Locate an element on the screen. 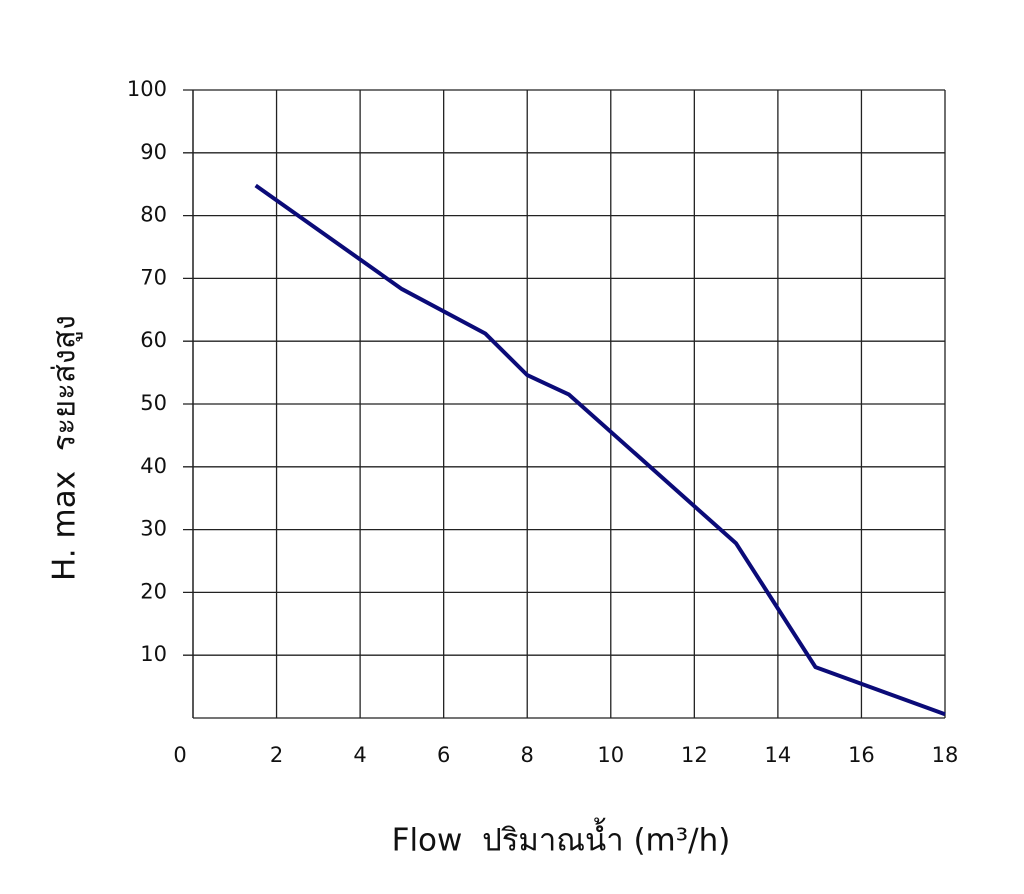  x-tick-label: 16 is located at coordinates (861, 755).